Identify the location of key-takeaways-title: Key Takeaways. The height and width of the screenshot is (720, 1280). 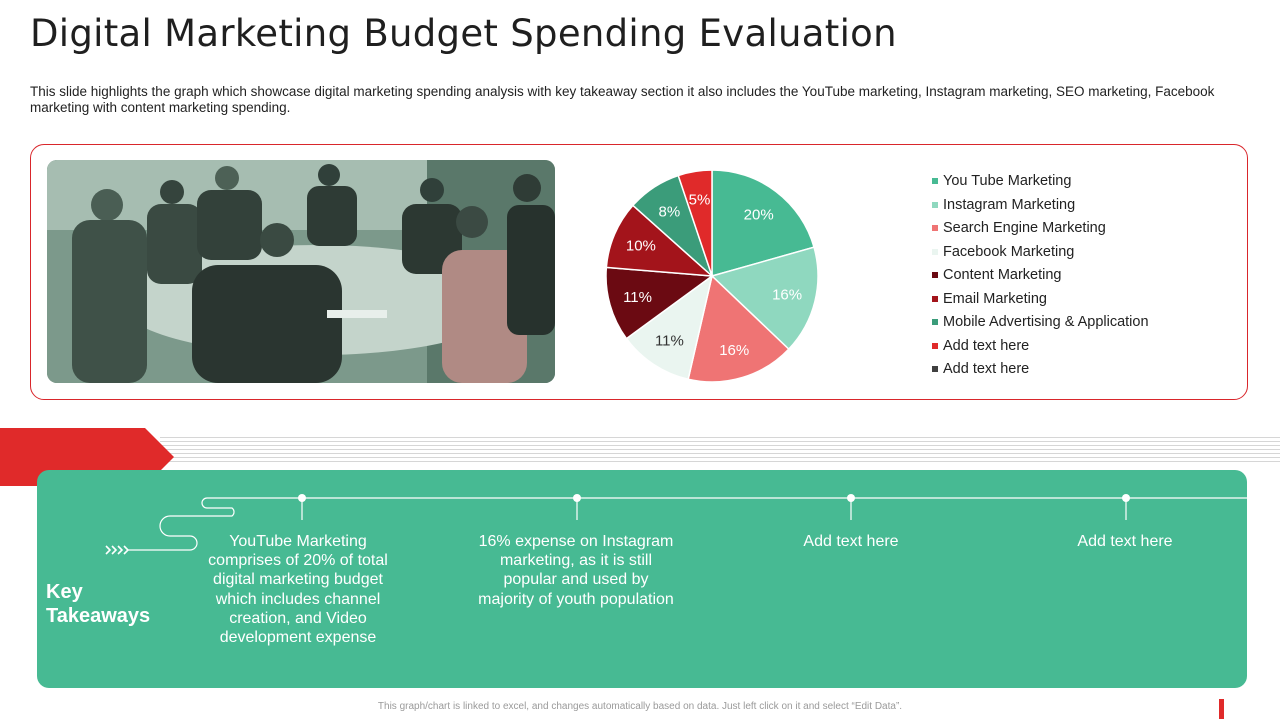
(98, 604).